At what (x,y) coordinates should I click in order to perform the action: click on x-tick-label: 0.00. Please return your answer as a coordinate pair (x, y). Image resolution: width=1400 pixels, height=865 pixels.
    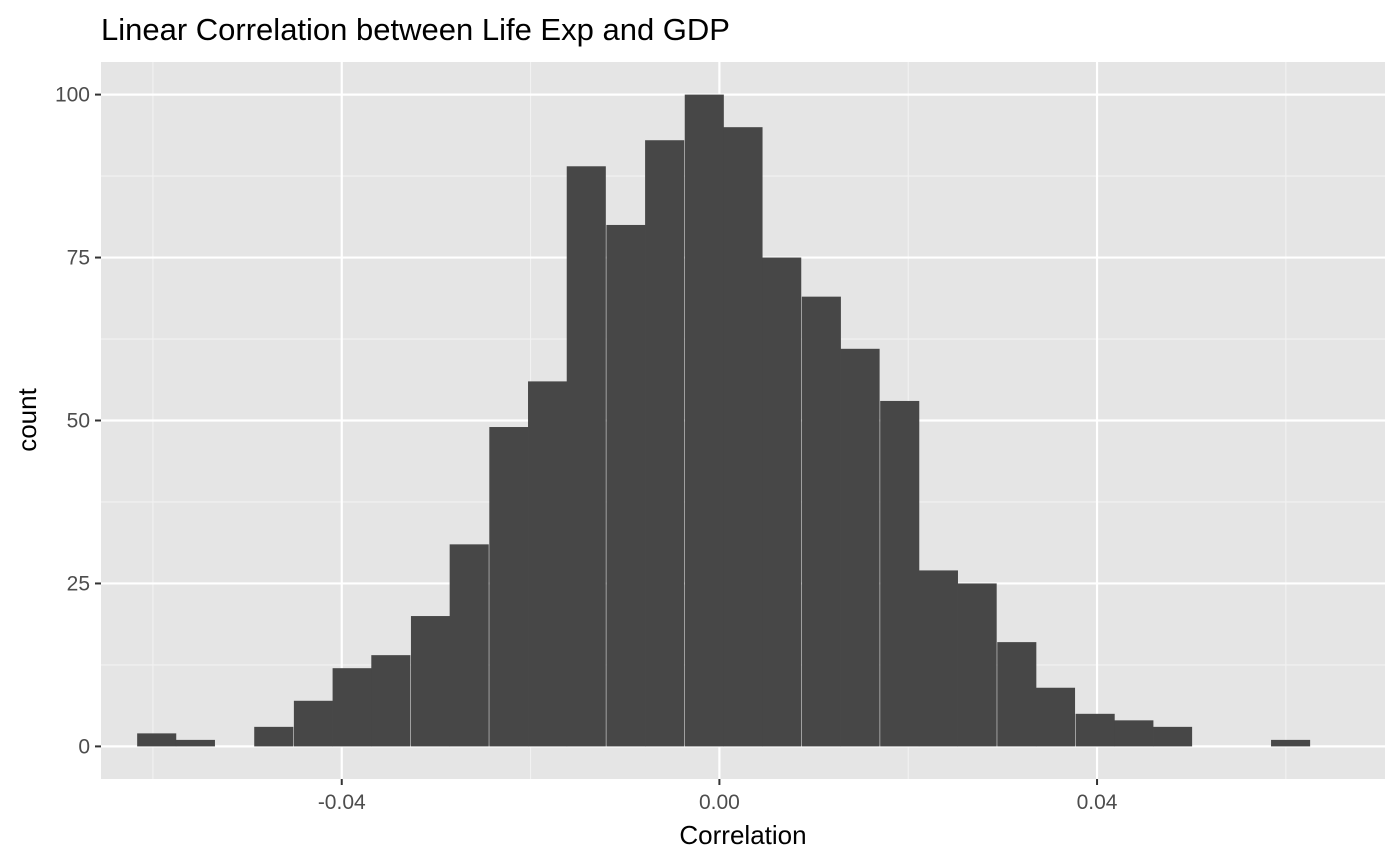
    Looking at the image, I should click on (719, 802).